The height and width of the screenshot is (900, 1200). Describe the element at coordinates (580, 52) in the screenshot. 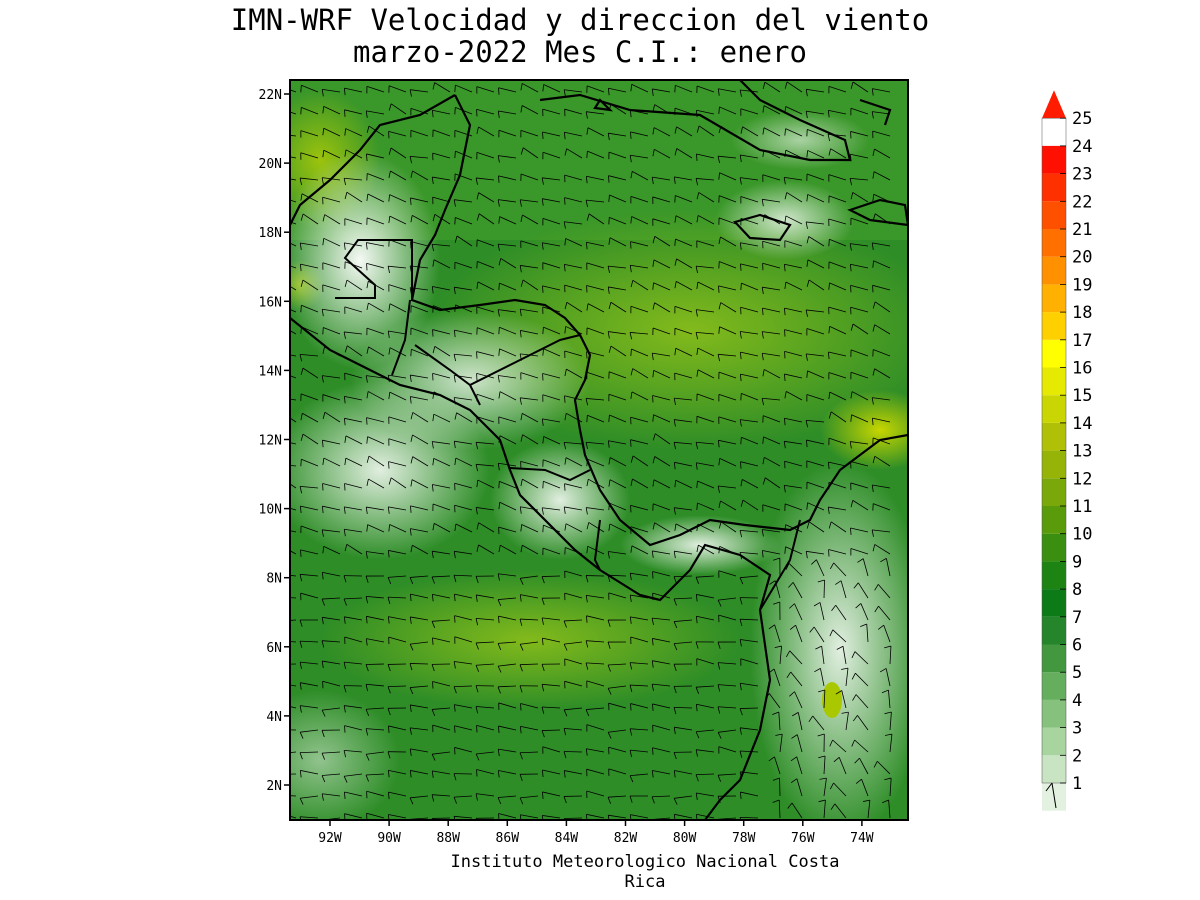

I see `map-title-line2: marzo-2022 Mes C.I.: enero` at that location.